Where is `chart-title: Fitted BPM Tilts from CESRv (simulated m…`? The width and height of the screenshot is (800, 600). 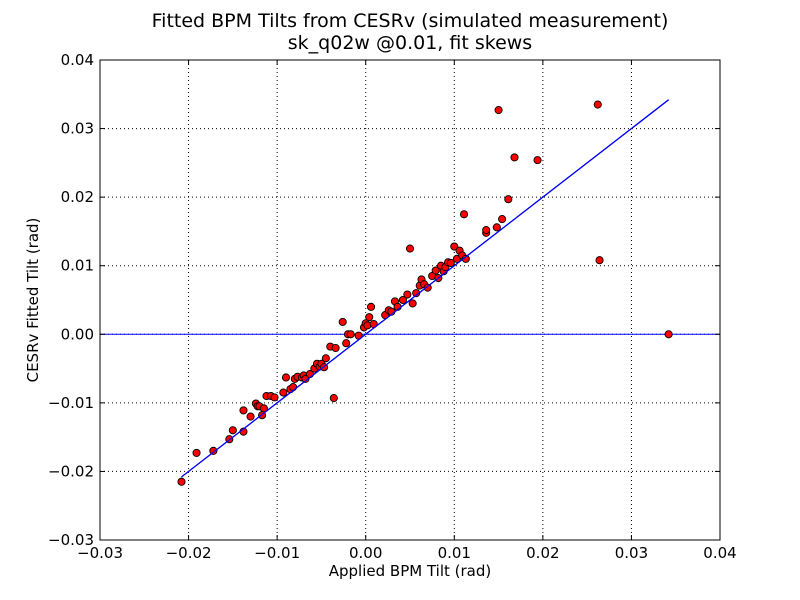 chart-title: Fitted BPM Tilts from CESRv (simulated m… is located at coordinates (410, 21).